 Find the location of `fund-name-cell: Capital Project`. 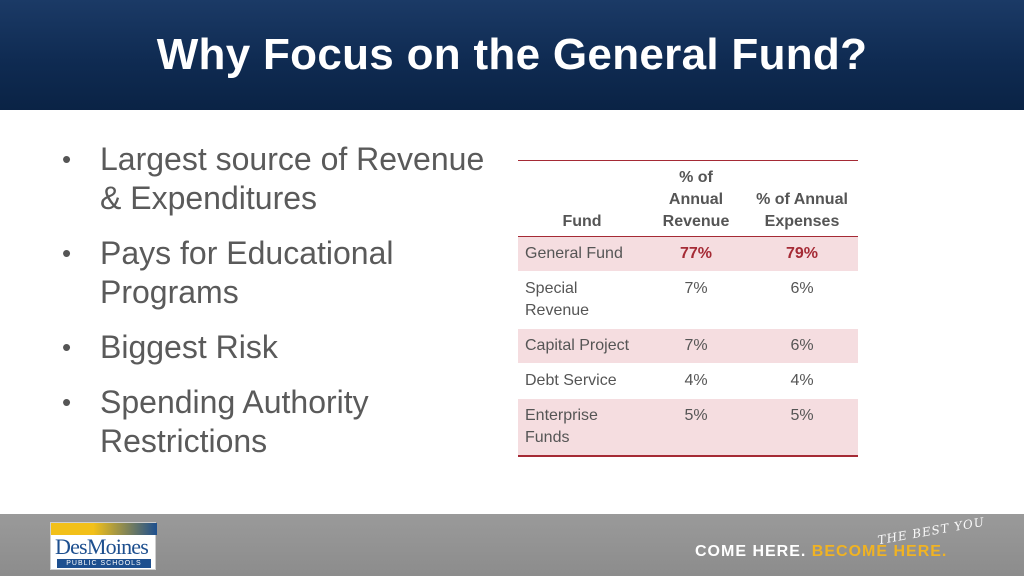

fund-name-cell: Capital Project is located at coordinates (582, 346).